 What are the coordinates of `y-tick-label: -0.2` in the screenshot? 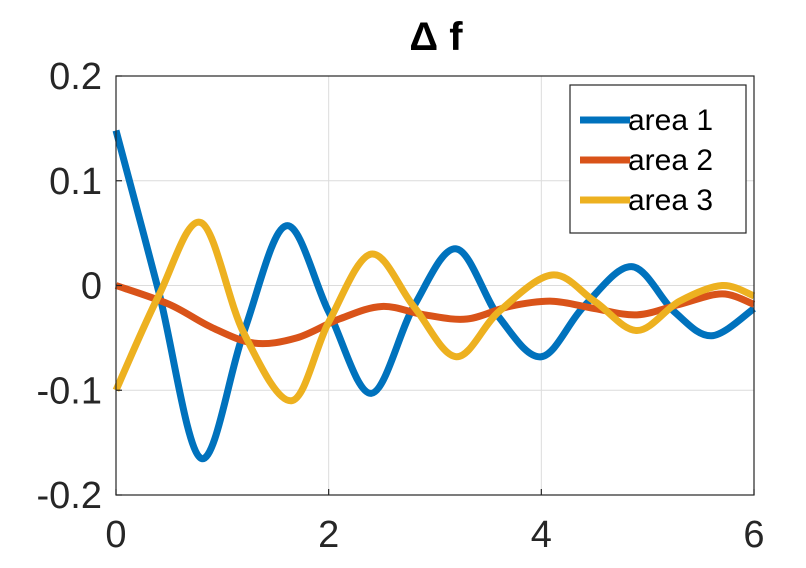 It's located at (69, 496).